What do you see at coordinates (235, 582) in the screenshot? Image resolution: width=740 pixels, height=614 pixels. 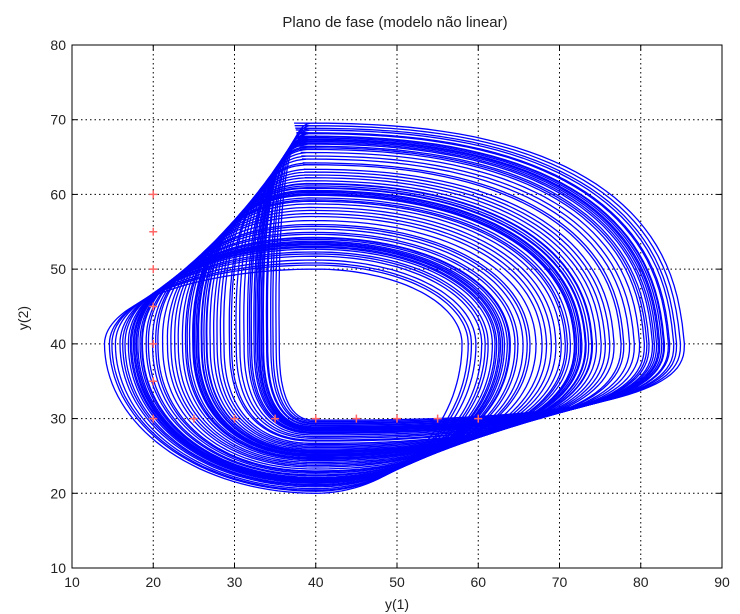 I see `x-tick-label: 30` at bounding box center [235, 582].